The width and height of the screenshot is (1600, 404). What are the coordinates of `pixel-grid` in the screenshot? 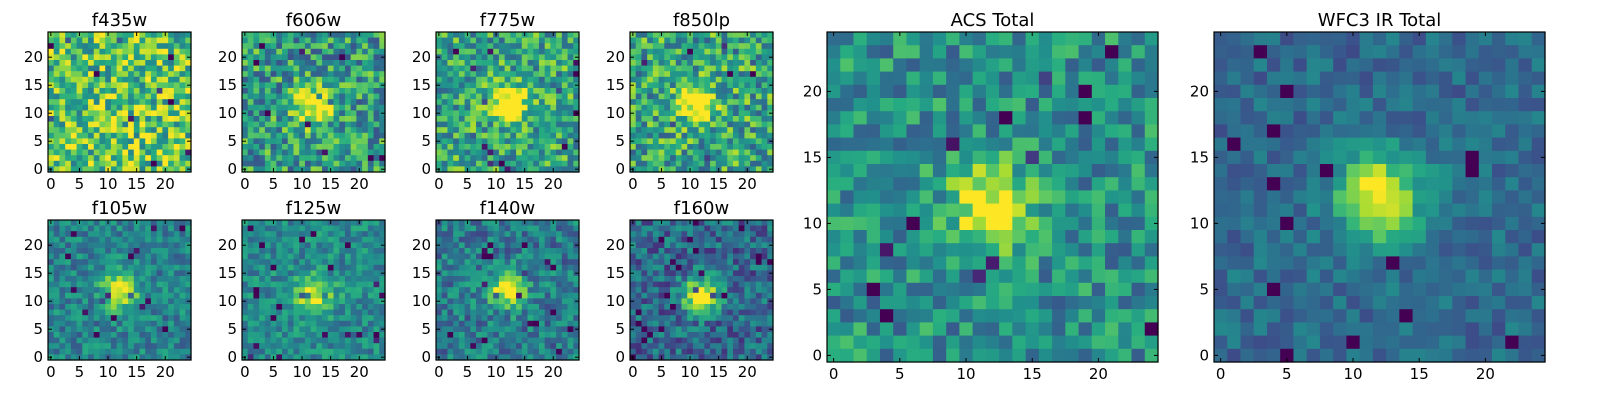 It's located at (314, 102).